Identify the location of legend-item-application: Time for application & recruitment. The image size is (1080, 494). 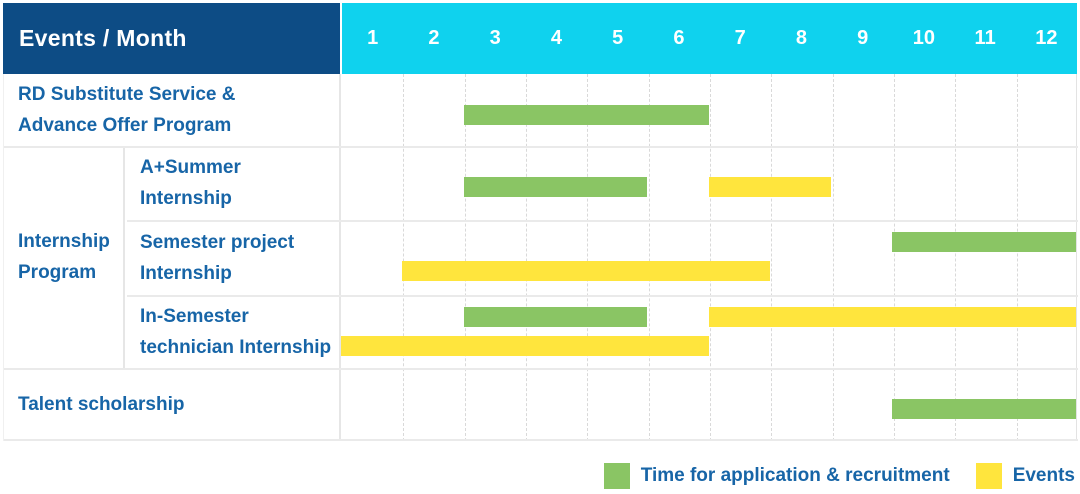
(776, 476).